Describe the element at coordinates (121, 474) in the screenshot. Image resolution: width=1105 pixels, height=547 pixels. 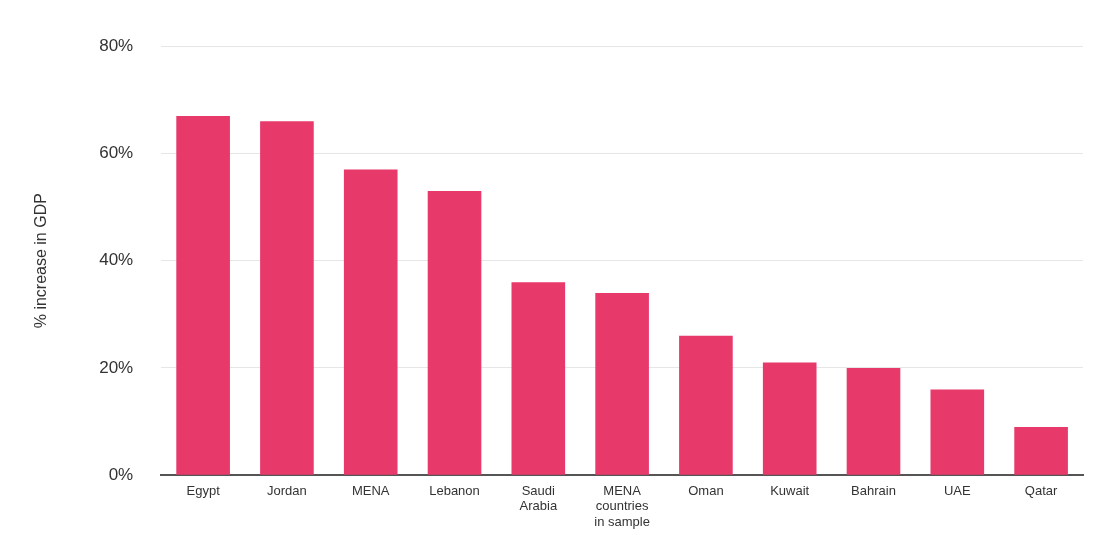
I see `y-tick-label: 0%` at that location.